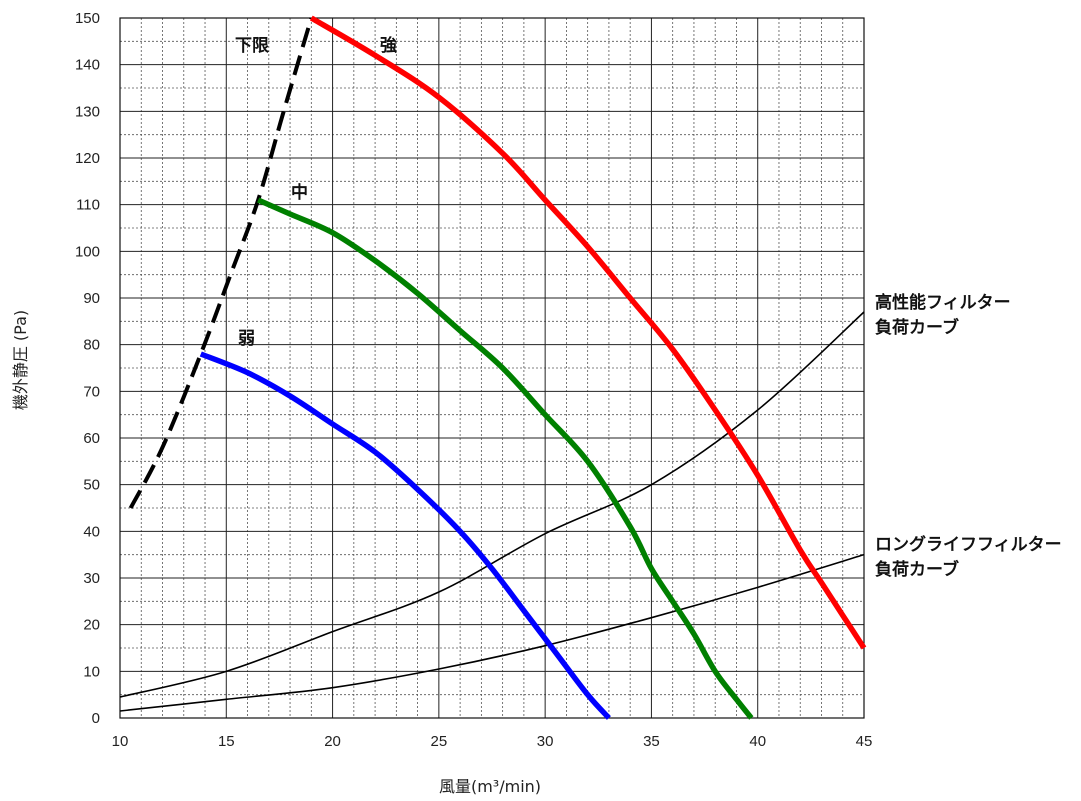  Describe the element at coordinates (252, 46) in the screenshot. I see `label-lower-limit: 下限` at that location.